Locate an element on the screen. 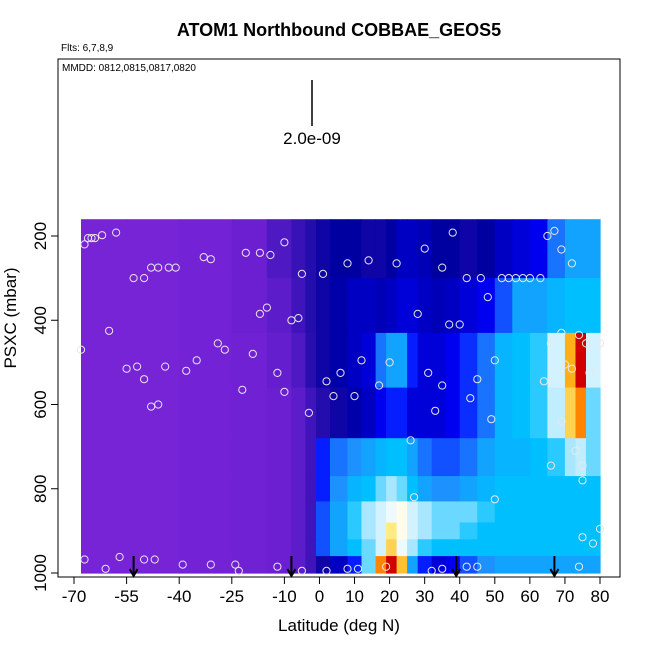 This screenshot has height=650, width=650. x-tick-label: 20 is located at coordinates (389, 596).